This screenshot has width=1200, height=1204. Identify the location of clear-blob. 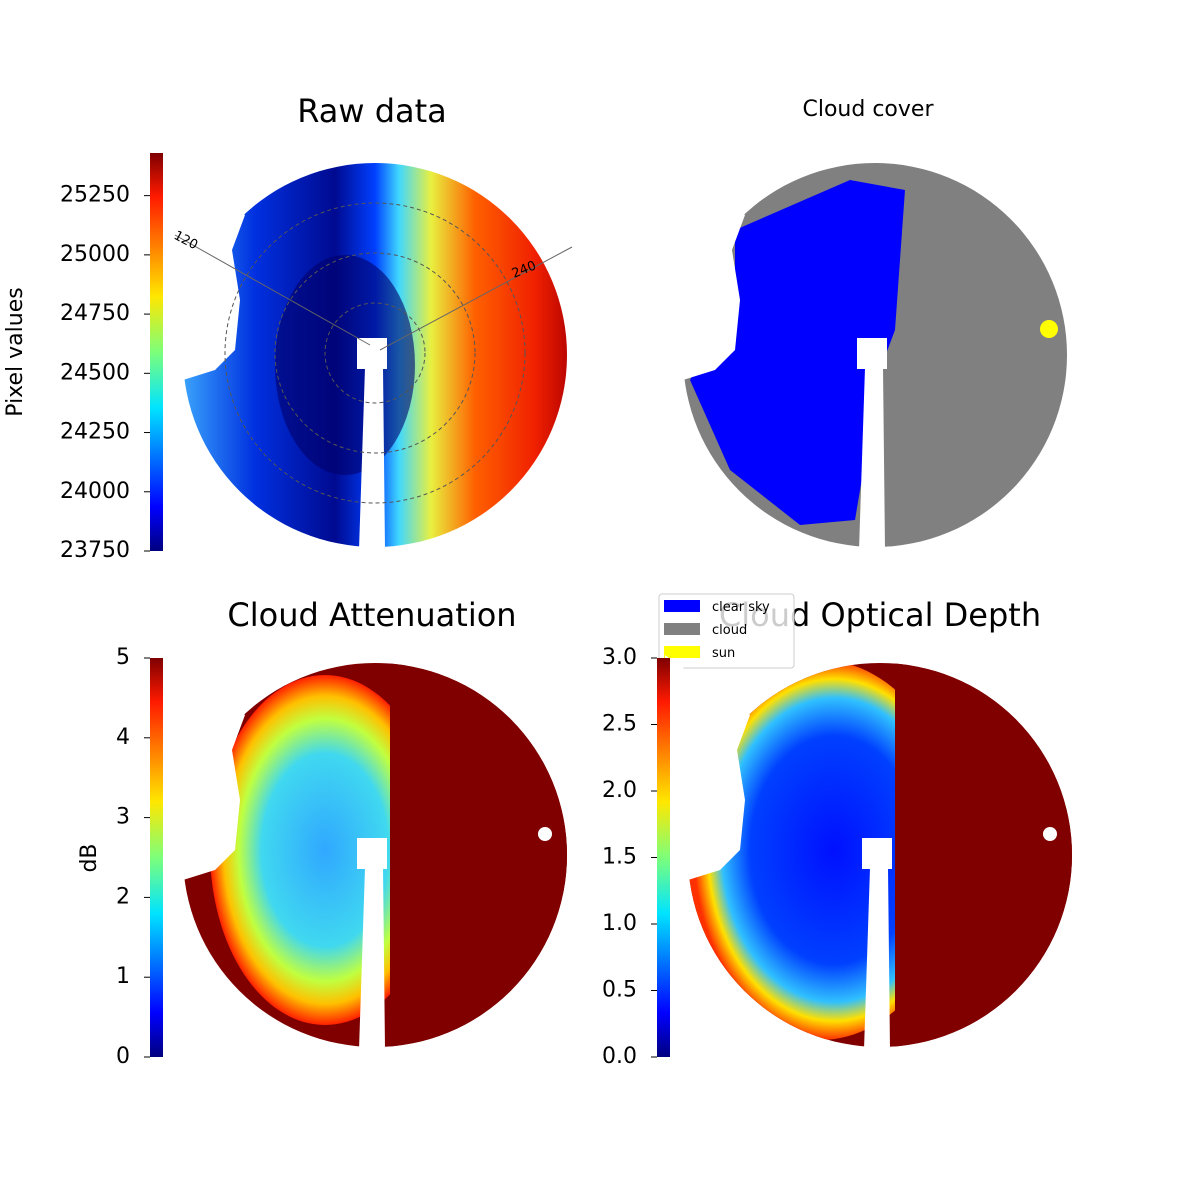
(824, 851).